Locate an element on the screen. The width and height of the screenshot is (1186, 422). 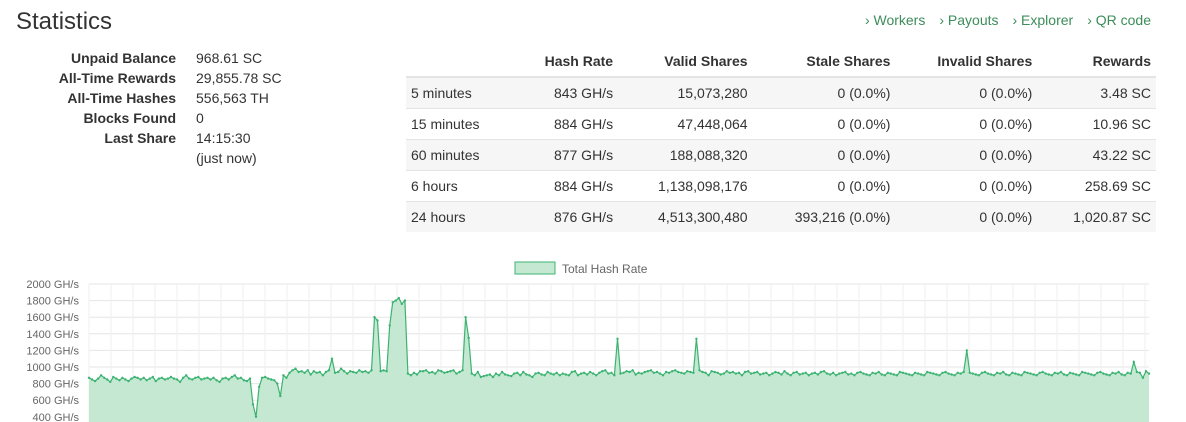
top-nav: › Workers › Payouts › Explorer › QR code is located at coordinates (1008, 20).